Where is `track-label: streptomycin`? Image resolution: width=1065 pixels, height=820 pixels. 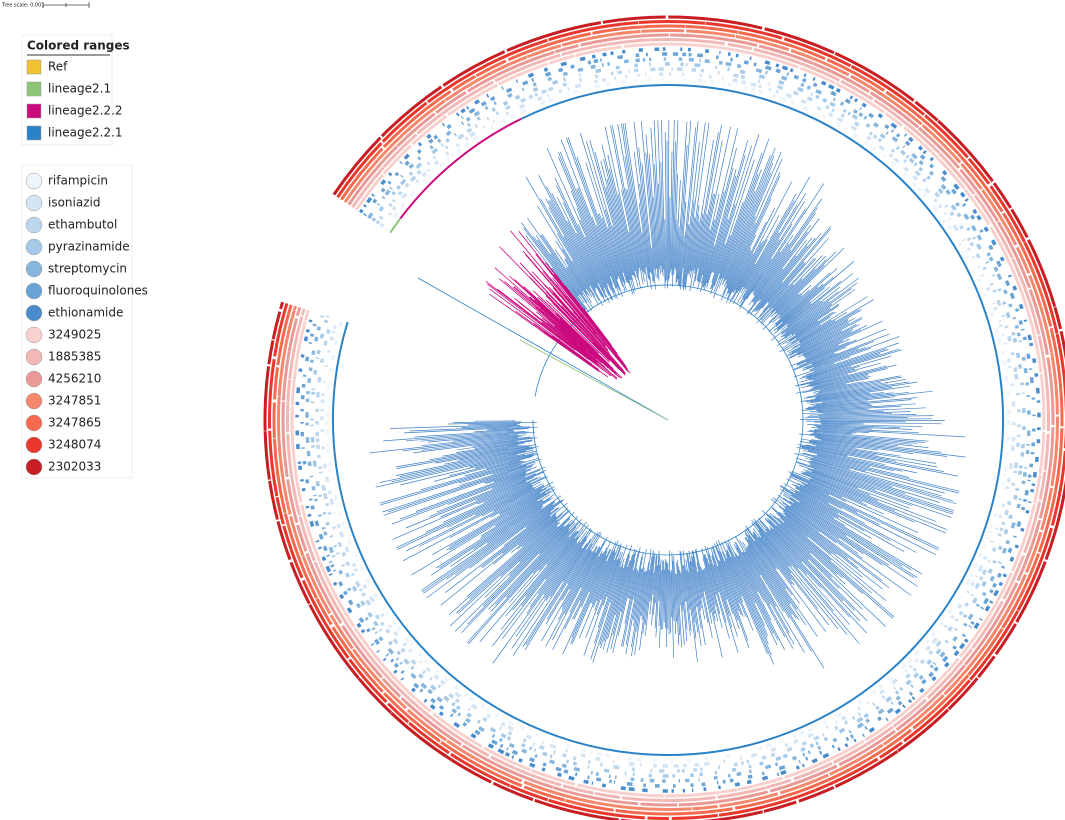
track-label: streptomycin is located at coordinates (87, 269).